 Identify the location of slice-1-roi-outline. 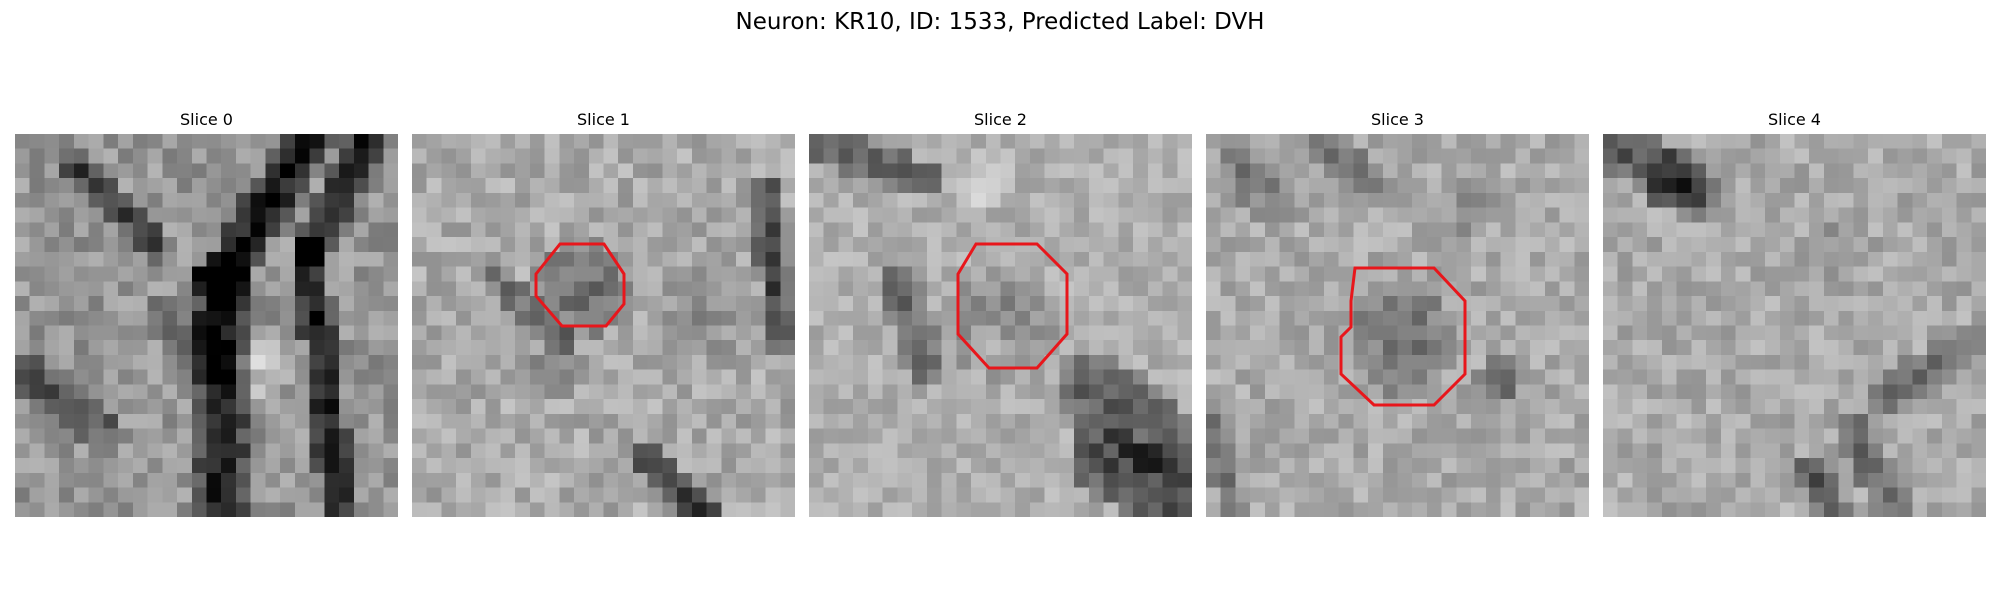
(580, 285).